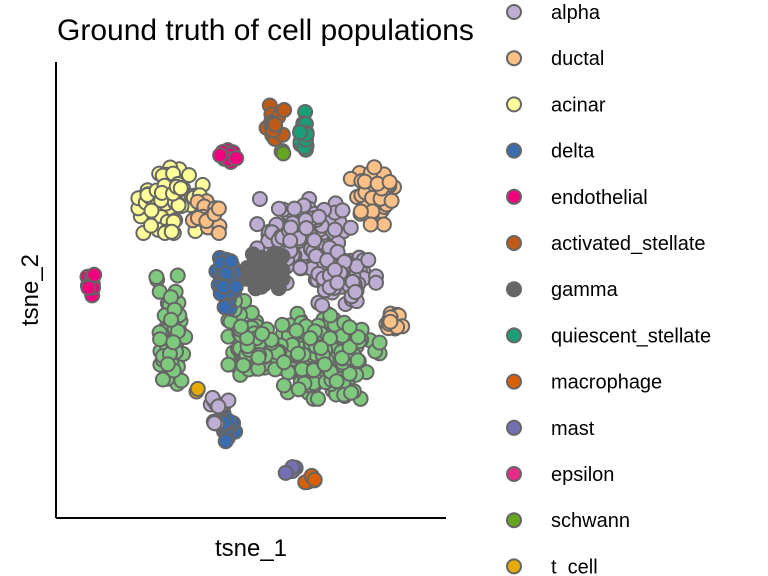  I want to click on legend-label: macrophage, so click(606, 383).